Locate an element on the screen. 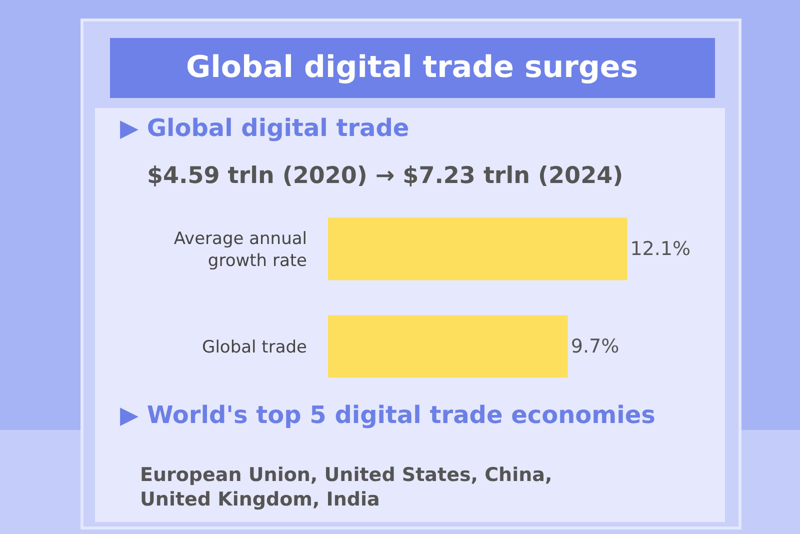 The width and height of the screenshot is (800, 534). text: European Union, United States, China, United Kingdom, India is located at coordinates (346, 487).